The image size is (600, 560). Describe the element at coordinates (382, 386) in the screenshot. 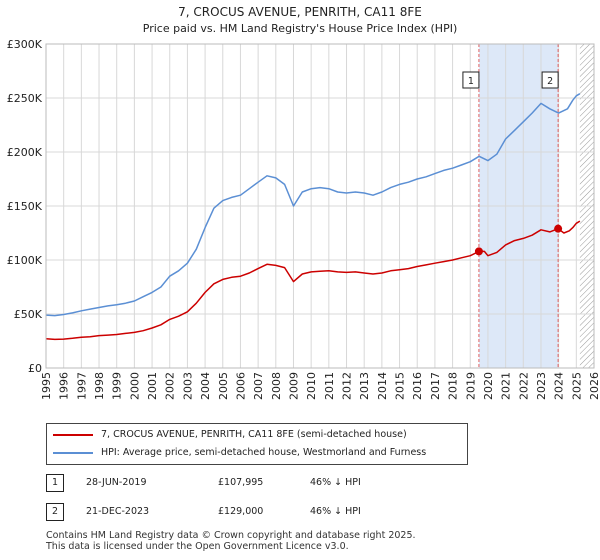

I see `x-tick-label: 2014` at that location.